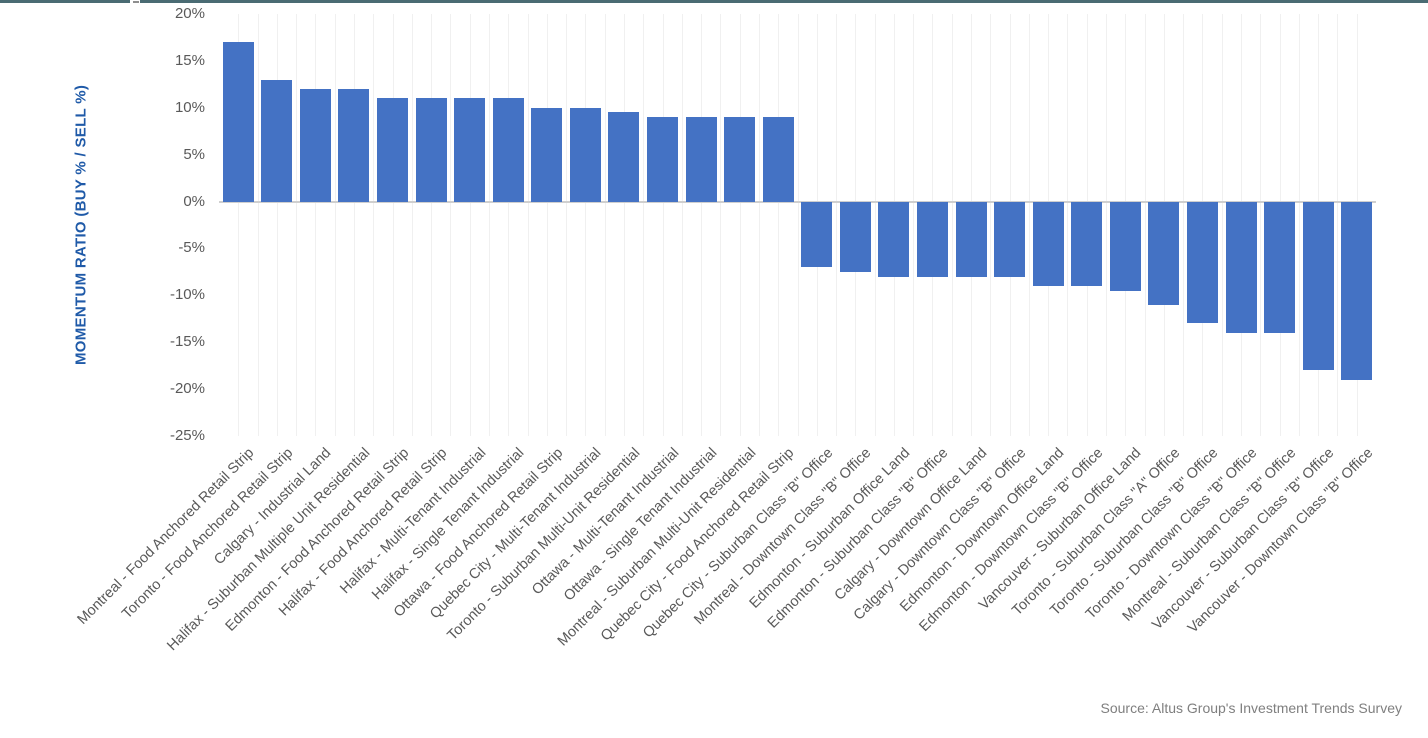  Describe the element at coordinates (191, 248) in the screenshot. I see `y-tick-label: -5%` at that location.